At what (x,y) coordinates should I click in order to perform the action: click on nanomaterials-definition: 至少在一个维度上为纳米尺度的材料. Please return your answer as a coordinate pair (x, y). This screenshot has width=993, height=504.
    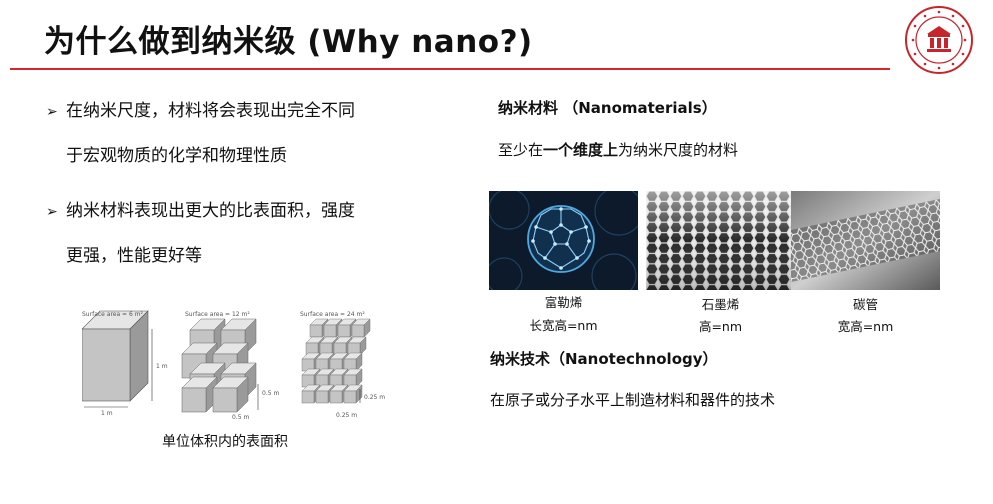
    Looking at the image, I should click on (618, 149).